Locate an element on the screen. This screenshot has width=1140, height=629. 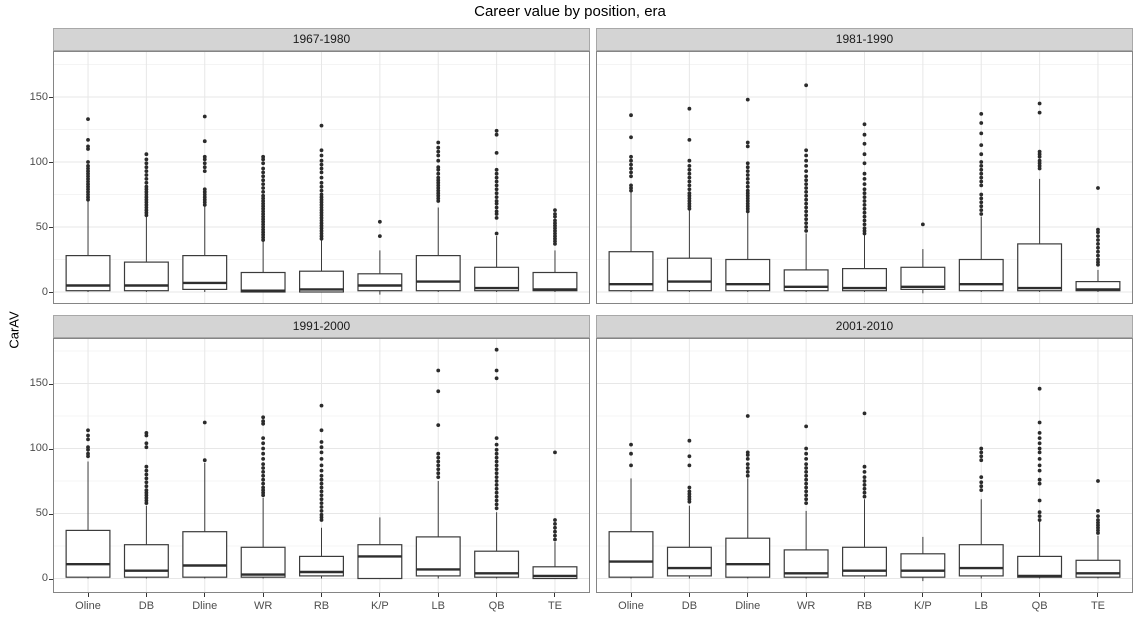
y-axis-title: CarAV is located at coordinates (14, 330).